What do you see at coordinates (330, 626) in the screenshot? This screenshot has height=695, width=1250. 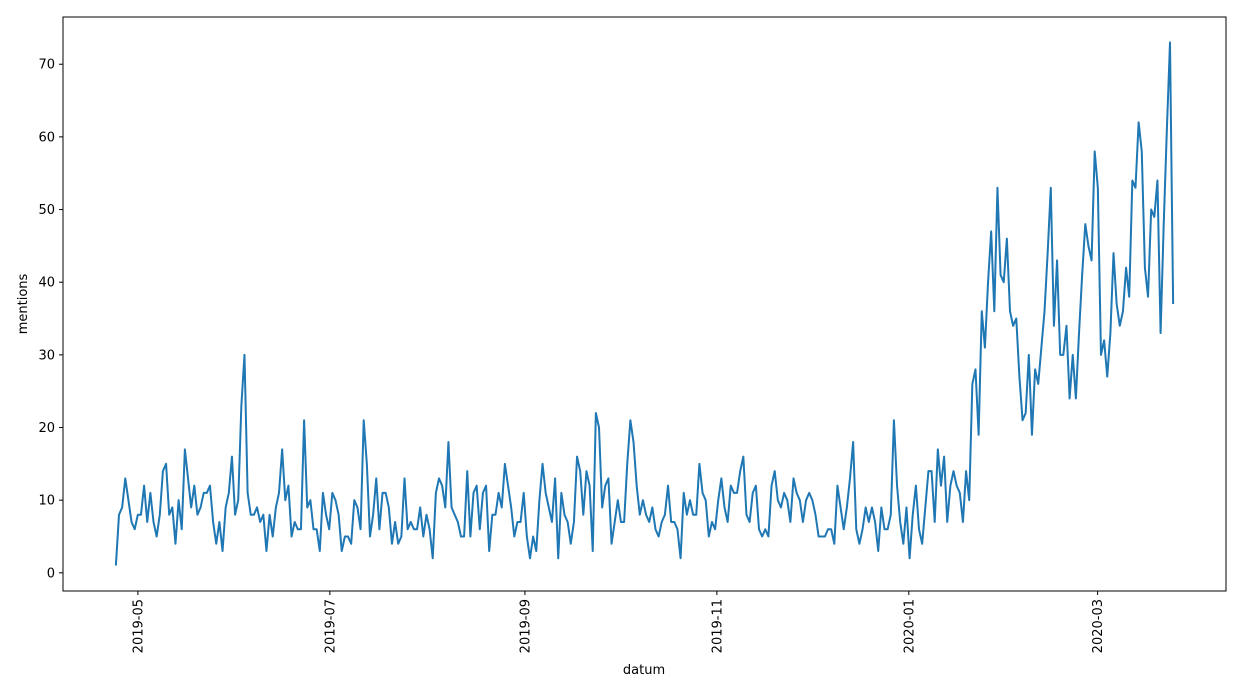 I see `x-tick-label: 2019-07` at bounding box center [330, 626].